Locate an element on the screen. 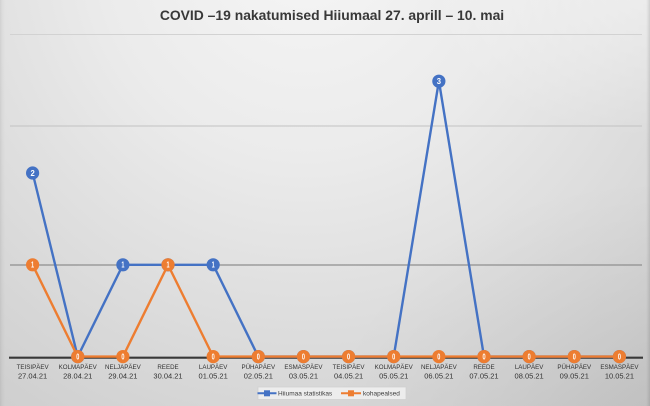  svg-text: 06.05.21 is located at coordinates (438, 376).